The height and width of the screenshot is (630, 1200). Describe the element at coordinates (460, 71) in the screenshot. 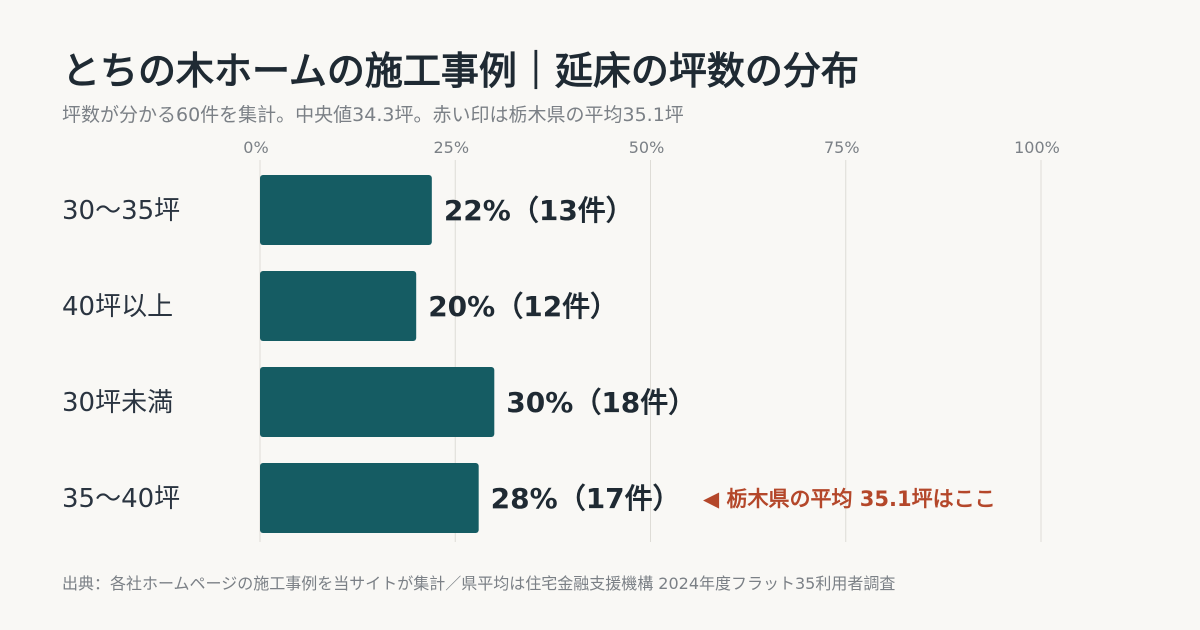

I see `chart-title: とちの木ホームの施工事例｜延床の坪数の分布` at that location.